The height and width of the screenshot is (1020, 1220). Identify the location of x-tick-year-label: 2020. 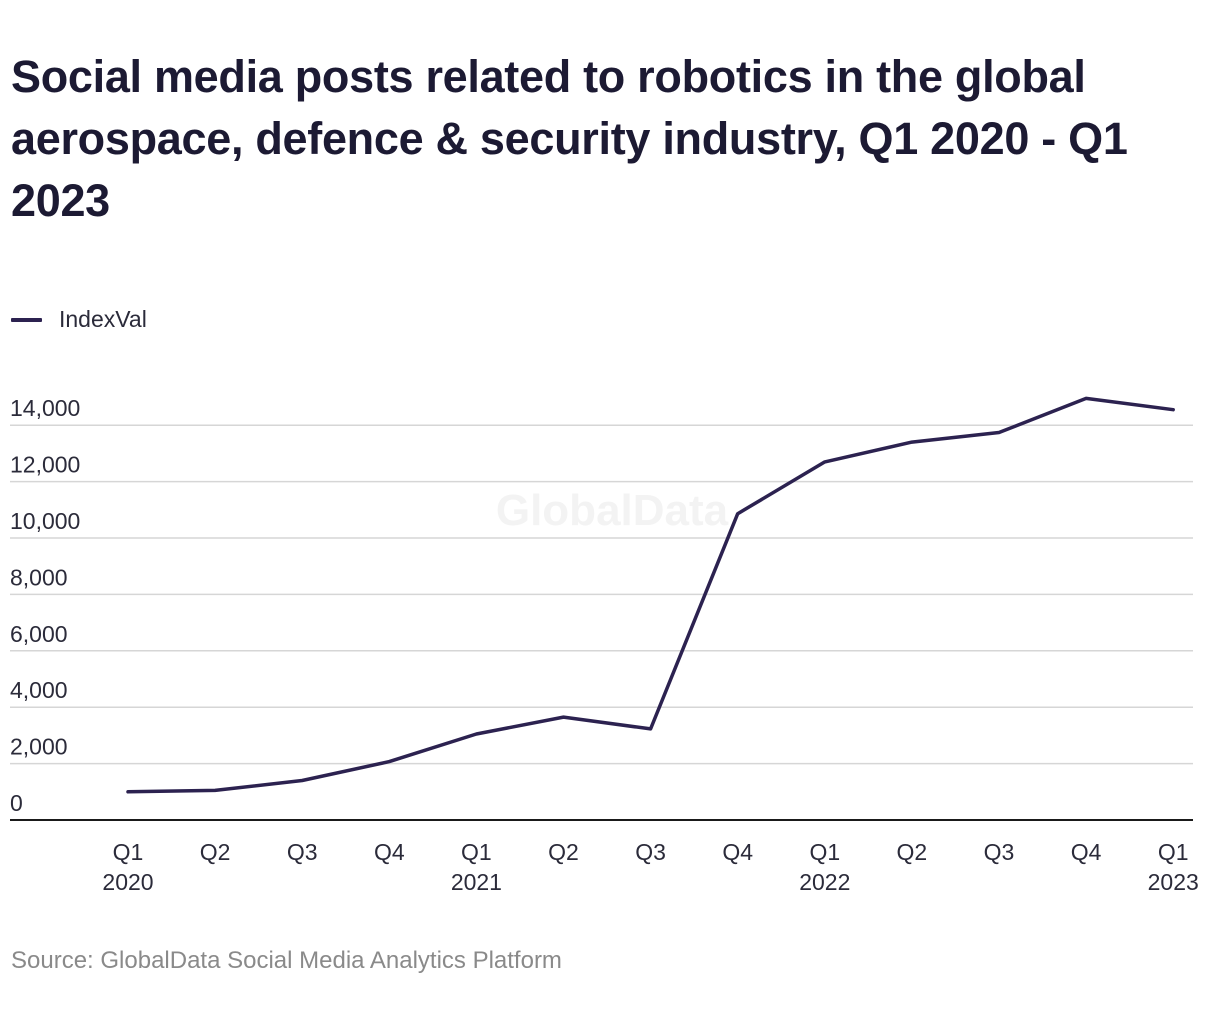
(127, 882).